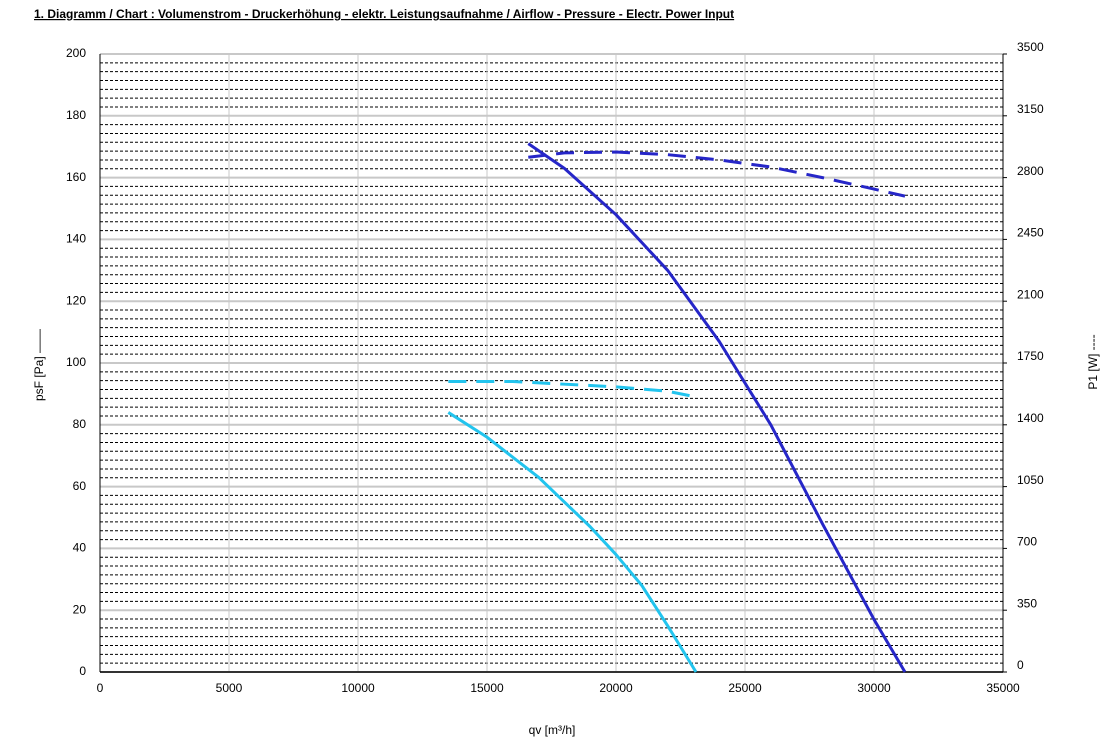  What do you see at coordinates (76, 115) in the screenshot?
I see `y-tick-label: 180` at bounding box center [76, 115].